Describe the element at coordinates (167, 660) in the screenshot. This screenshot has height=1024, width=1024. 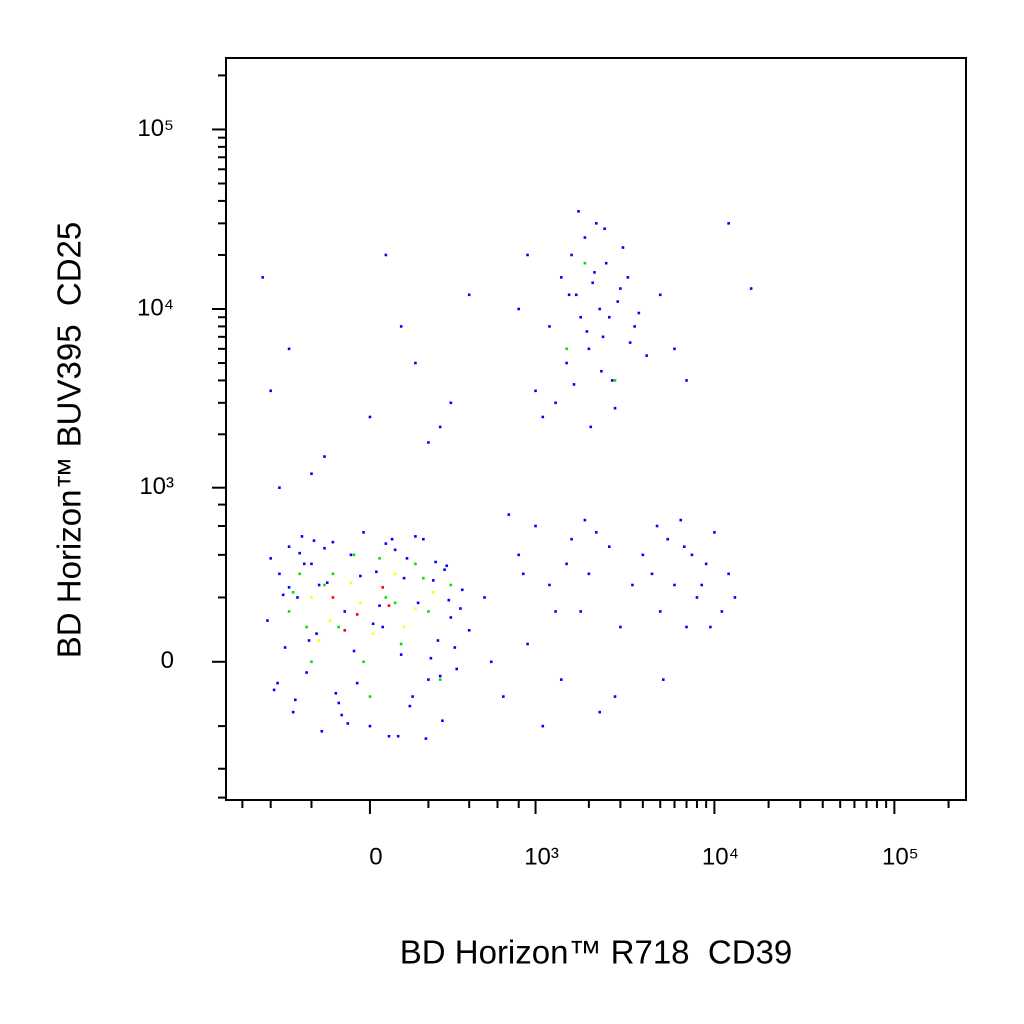
I see `y-tick-label: 0` at that location.